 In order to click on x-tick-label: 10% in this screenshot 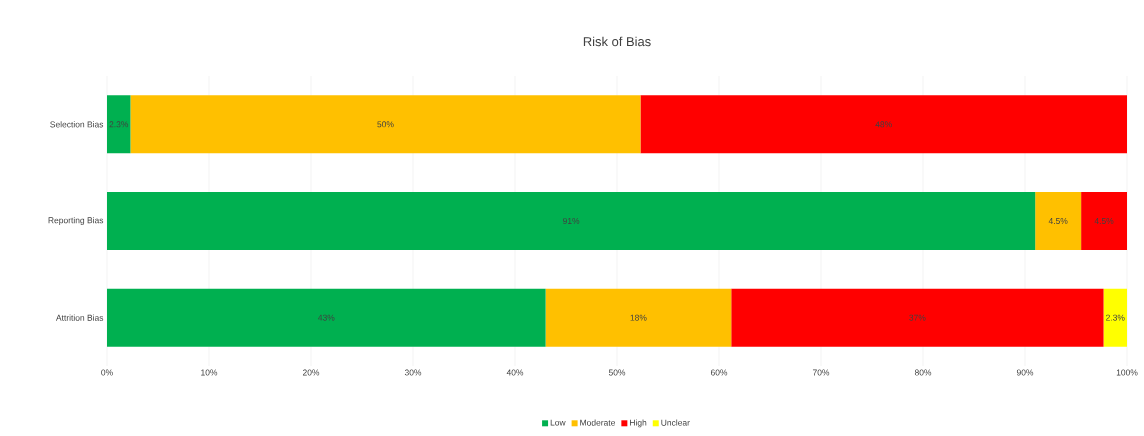, I will do `click(209, 372)`.